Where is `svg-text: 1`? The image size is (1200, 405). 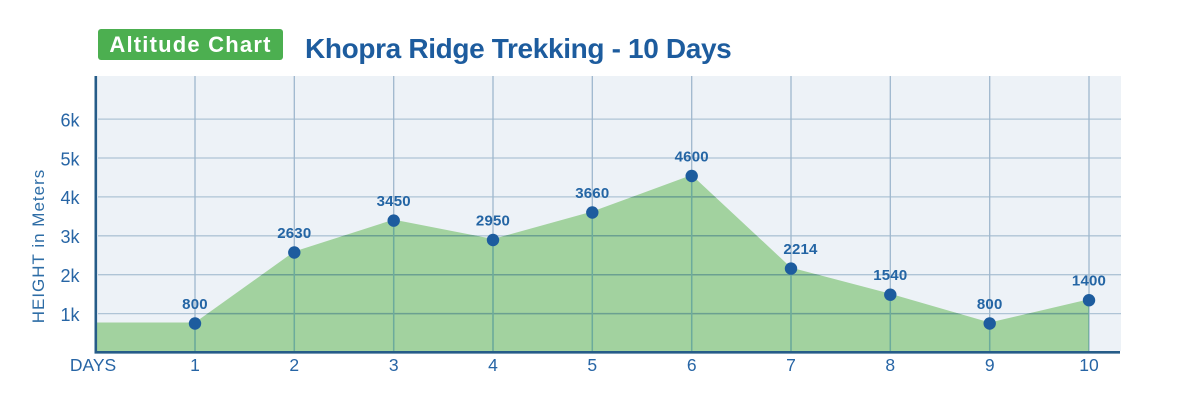
svg-text: 1 is located at coordinates (195, 365).